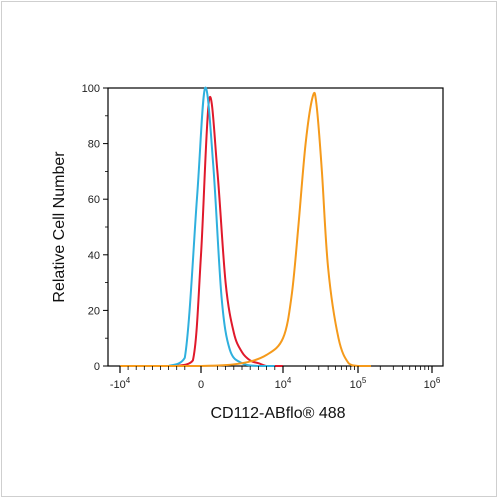 The image size is (500, 500). What do you see at coordinates (94, 145) in the screenshot?
I see `y-tick-label-80: 80` at bounding box center [94, 145].